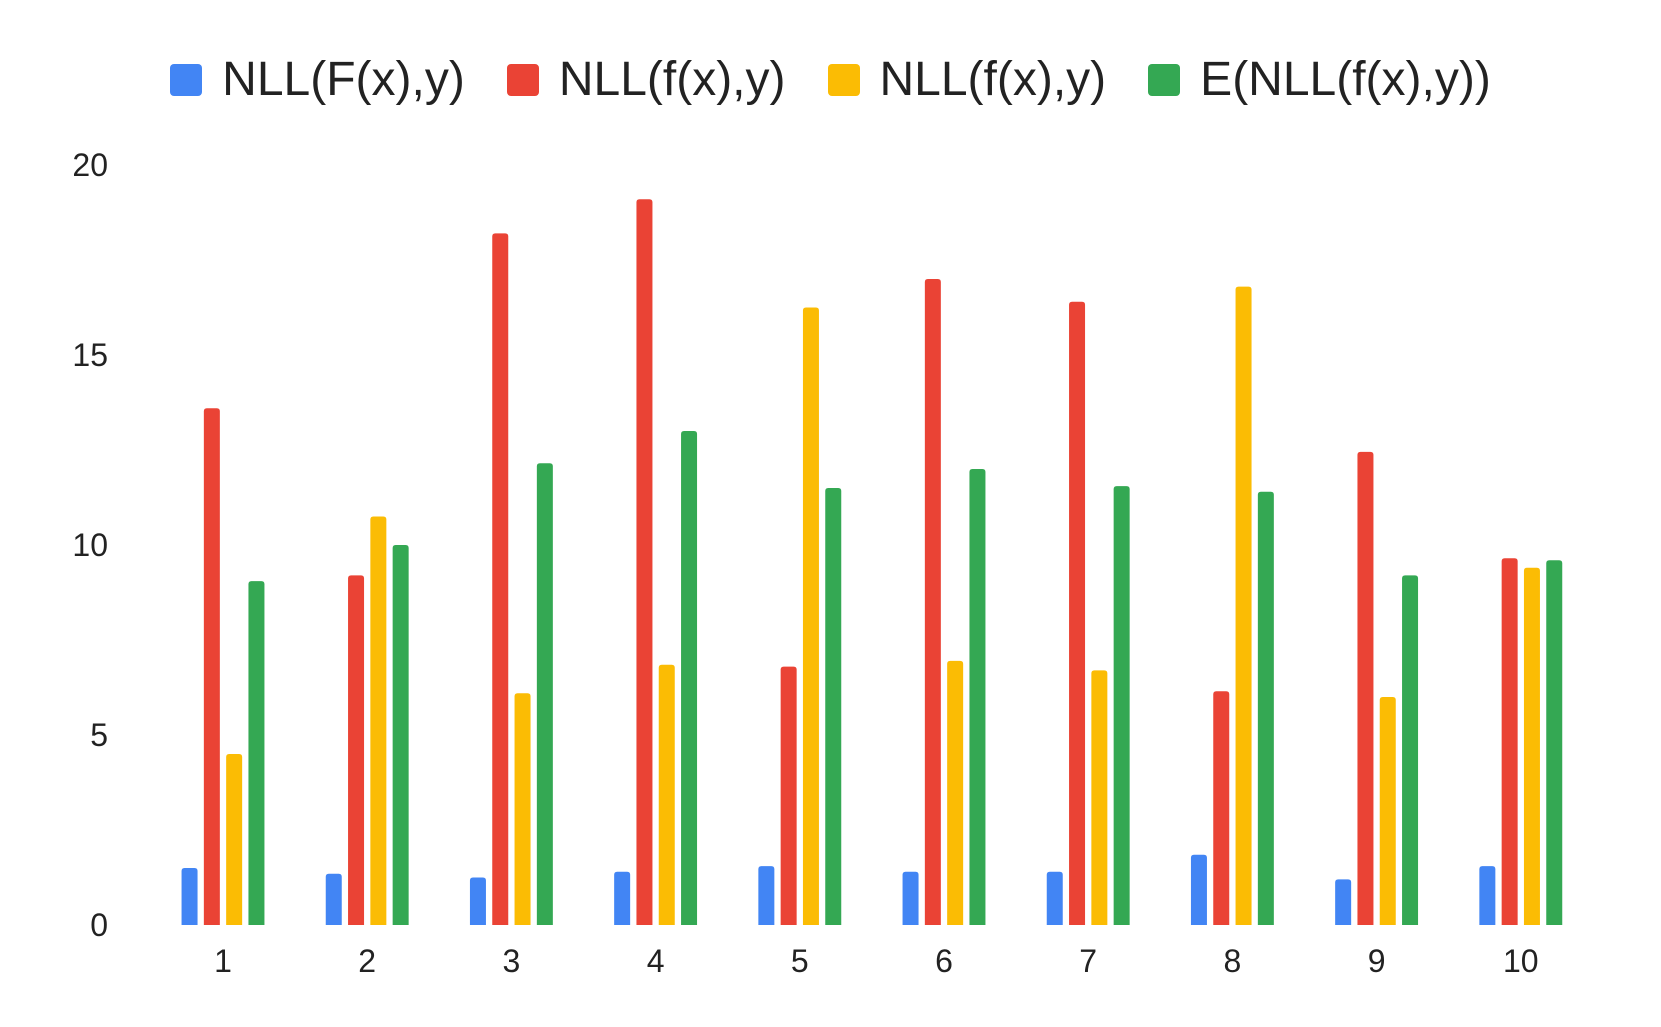 The image size is (1661, 1027). What do you see at coordinates (672, 79) in the screenshot?
I see `legend-label-series-2: NLL(f(x),y)` at bounding box center [672, 79].